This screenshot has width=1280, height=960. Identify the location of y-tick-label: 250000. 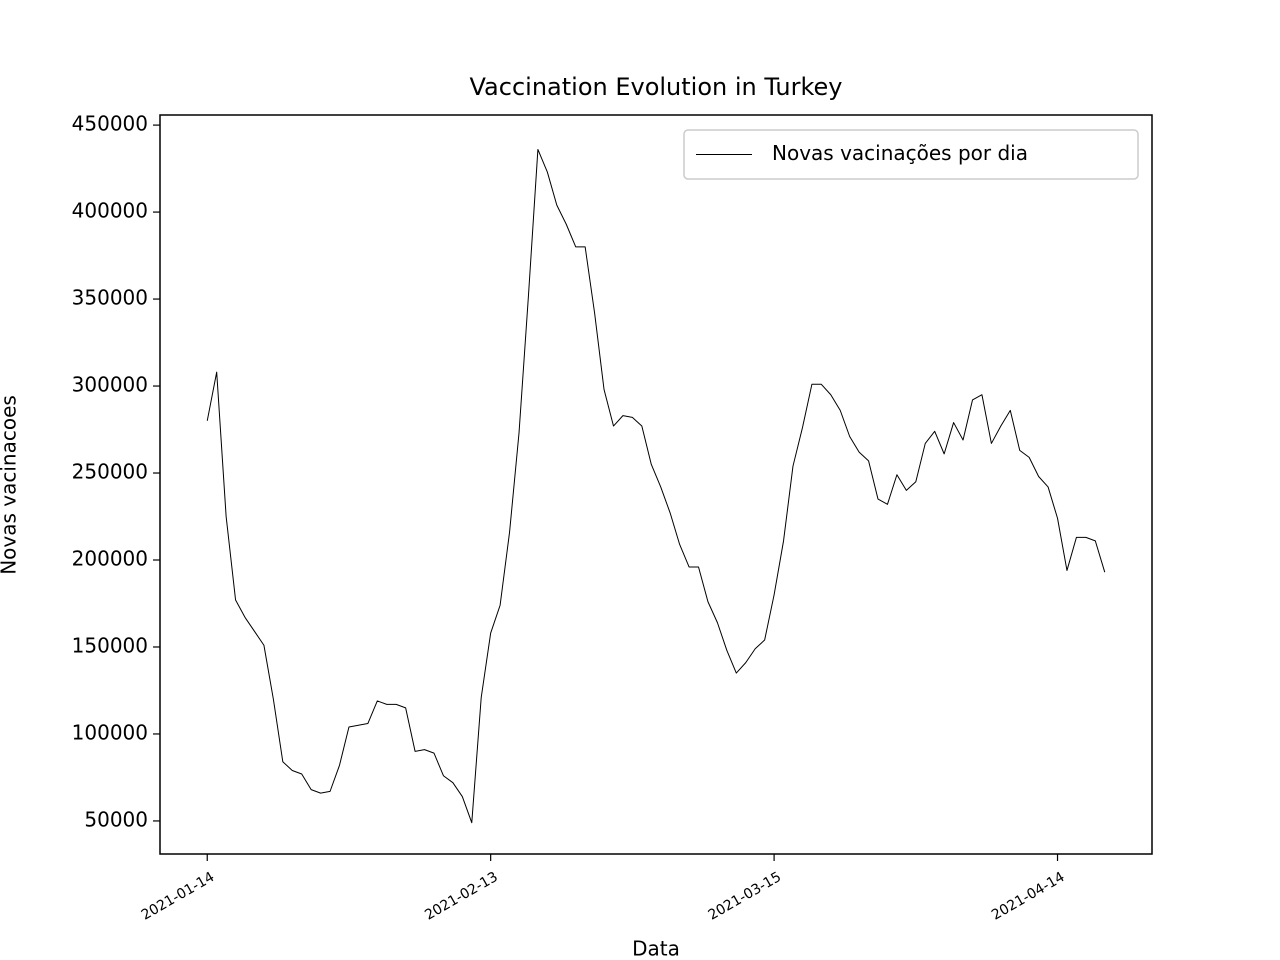
(110, 472).